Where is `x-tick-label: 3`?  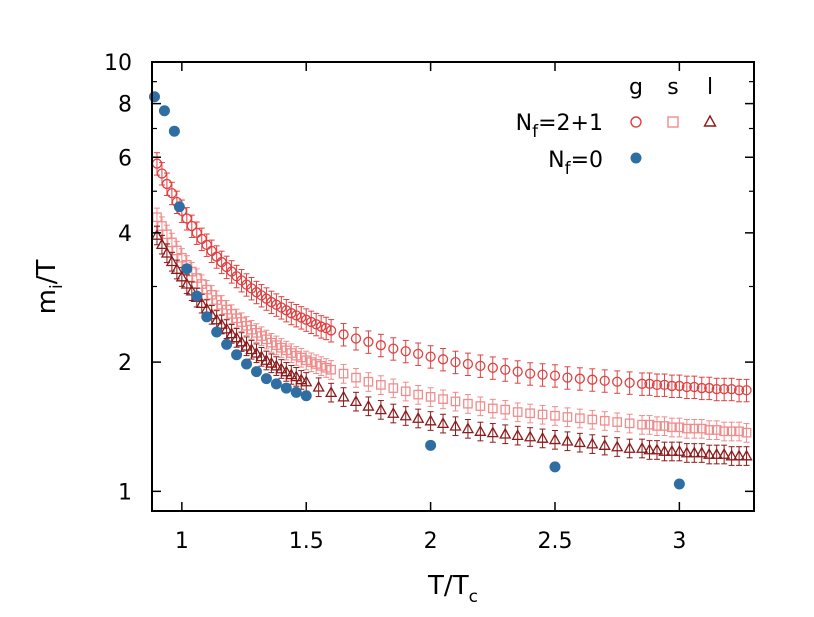
x-tick-label: 3 is located at coordinates (679, 541).